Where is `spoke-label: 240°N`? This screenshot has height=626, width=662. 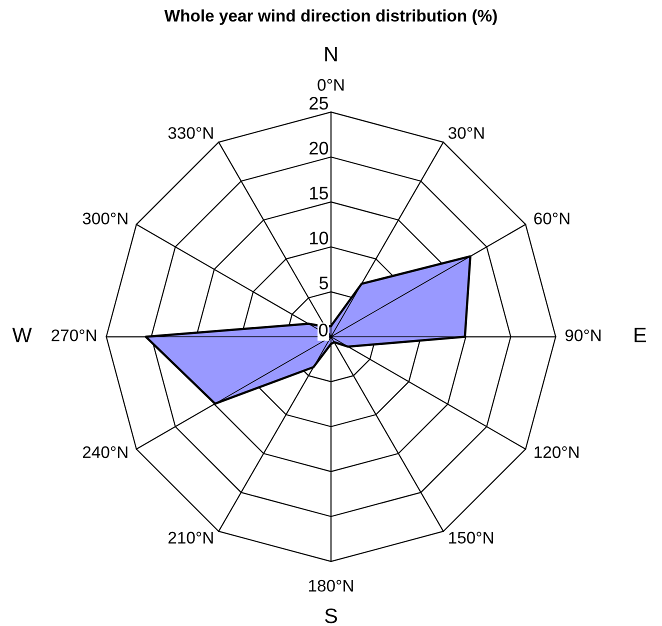 spoke-label: 240°N is located at coordinates (105, 452).